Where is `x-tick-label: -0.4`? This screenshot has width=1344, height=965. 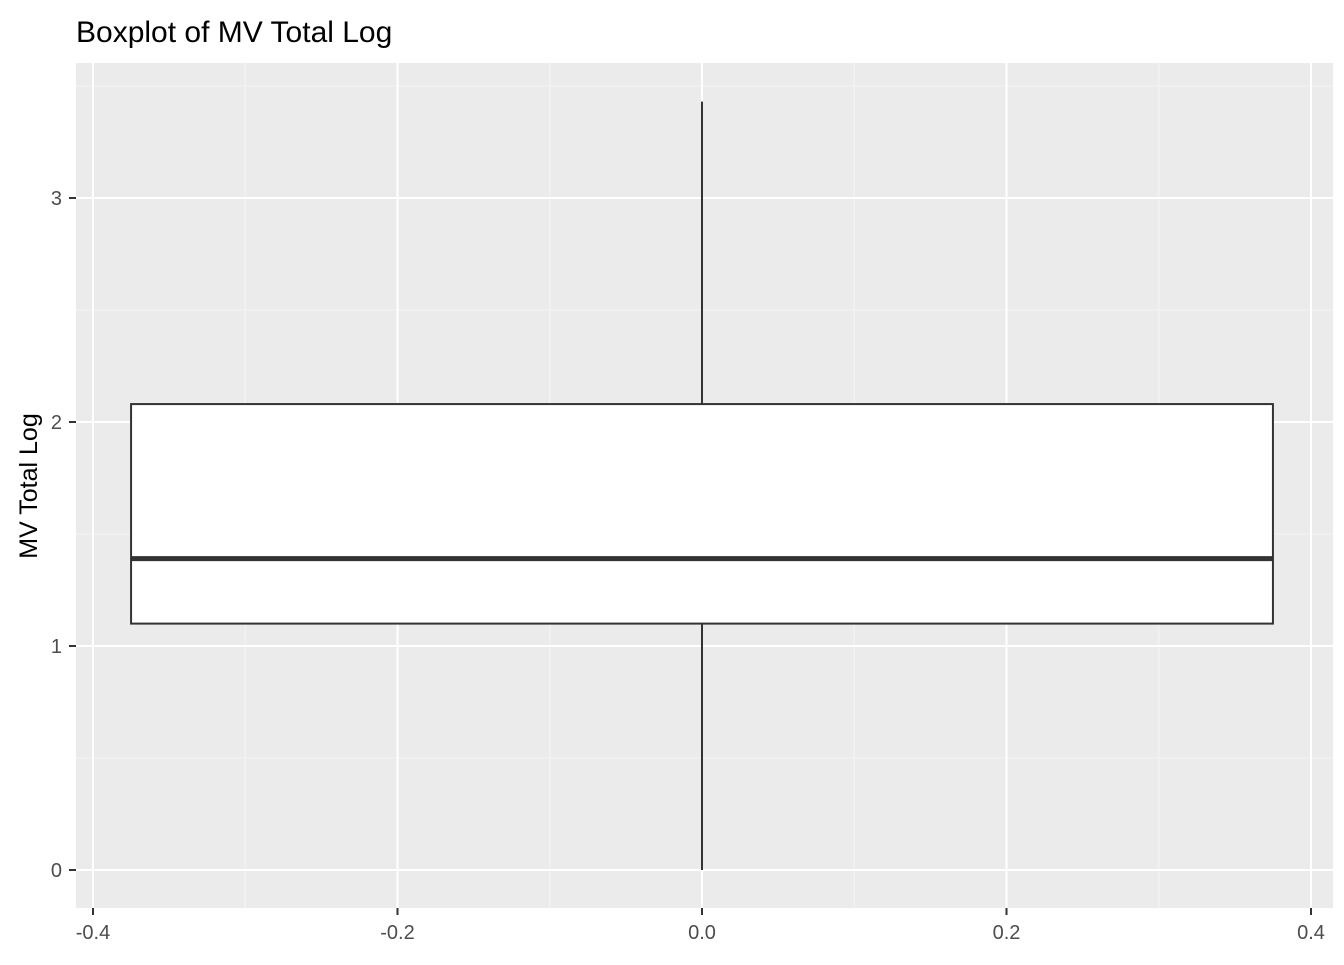
x-tick-label: -0.4 is located at coordinates (93, 933).